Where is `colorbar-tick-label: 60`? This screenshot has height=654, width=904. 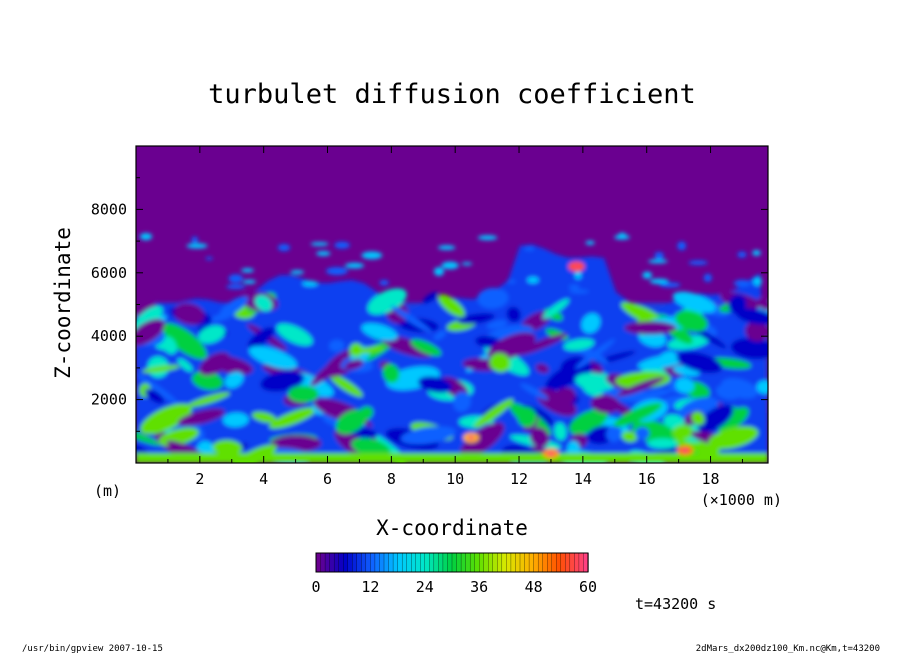
colorbar-tick-label: 60 is located at coordinates (588, 587).